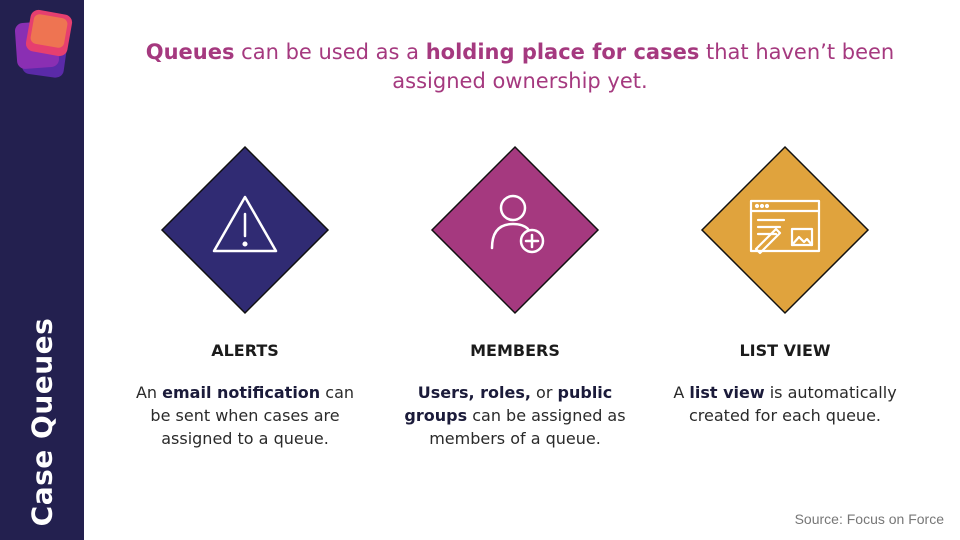  I want to click on members-emphasis: public groups, so click(508, 404).